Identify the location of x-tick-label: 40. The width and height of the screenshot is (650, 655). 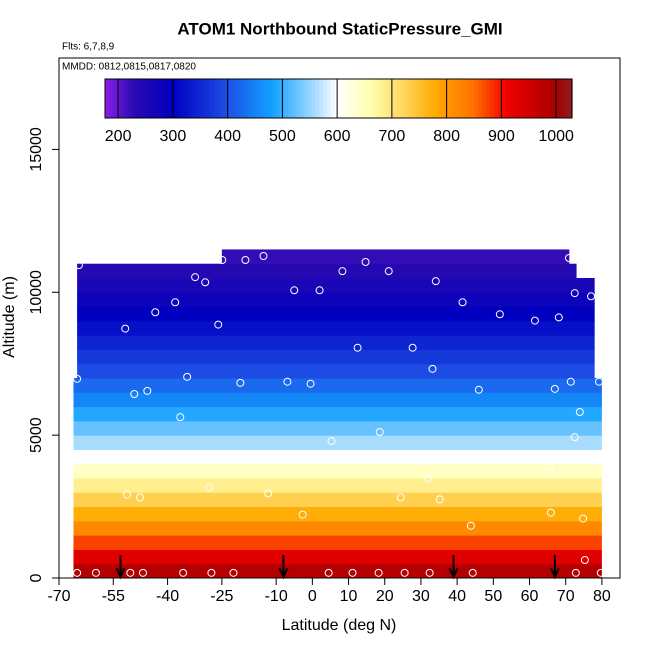
(457, 596).